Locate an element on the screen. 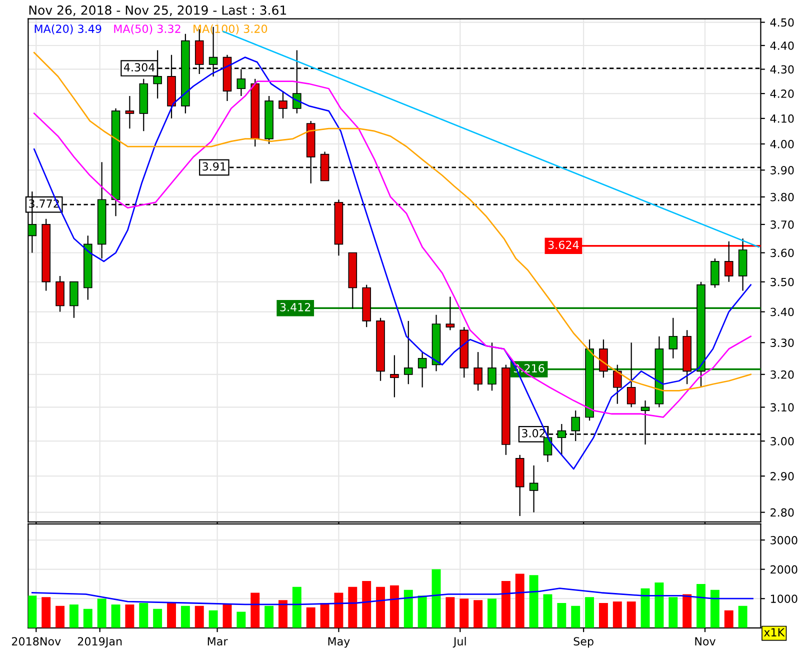 This screenshot has height=650, width=805. y-tick-label: 3.40 is located at coordinates (782, 312).